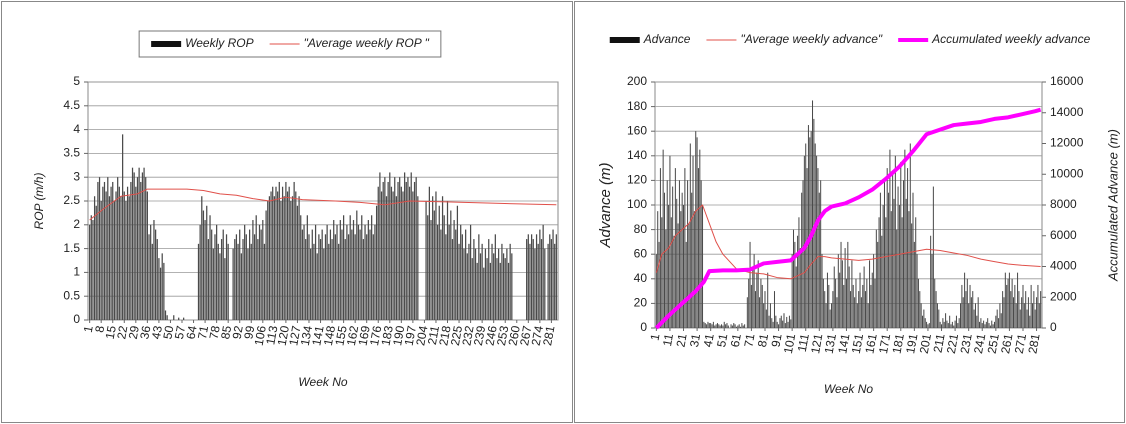  What do you see at coordinates (317, 335) in the screenshot?
I see `x-tick-label: 141` at bounding box center [317, 335].